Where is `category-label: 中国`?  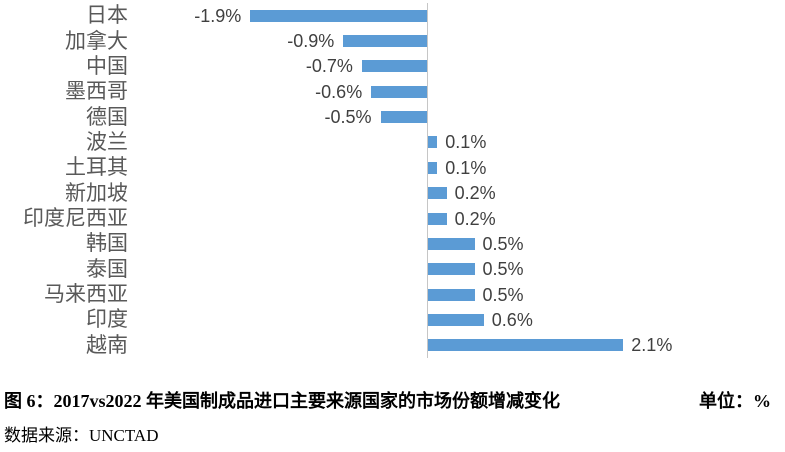
category-label: 中国 is located at coordinates (107, 66).